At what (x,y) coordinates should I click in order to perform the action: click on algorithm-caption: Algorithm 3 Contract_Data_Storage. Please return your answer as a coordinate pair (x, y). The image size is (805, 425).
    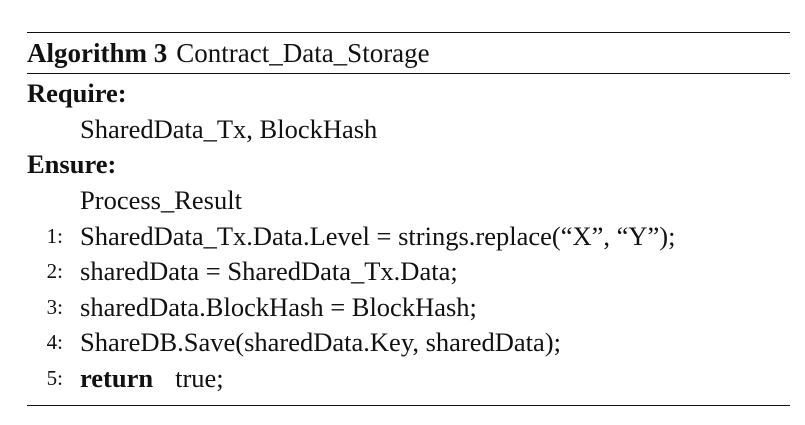
    Looking at the image, I should click on (408, 53).